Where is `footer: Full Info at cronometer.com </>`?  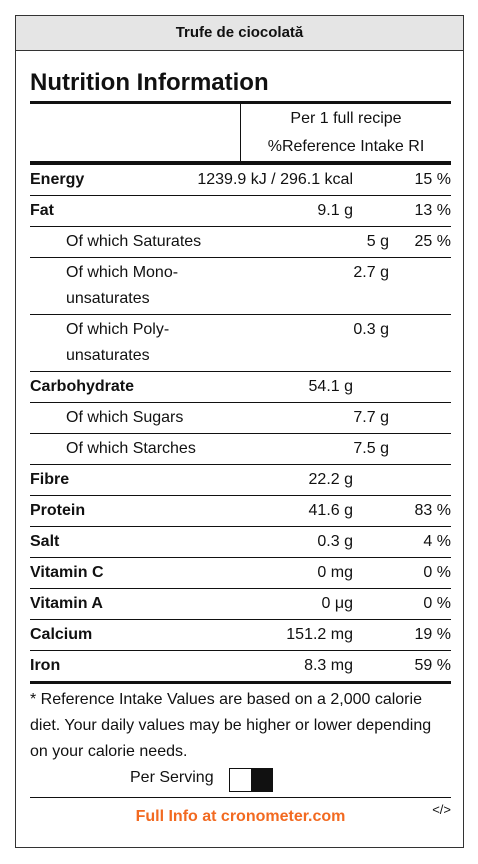 footer: Full Info at cronometer.com </> is located at coordinates (240, 817).